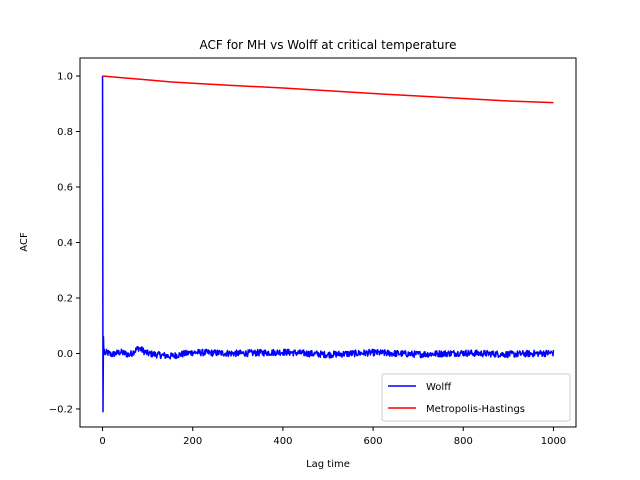 This screenshot has height=480, width=640. I want to click on legend-label: Metropolis-Hastings, so click(475, 409).